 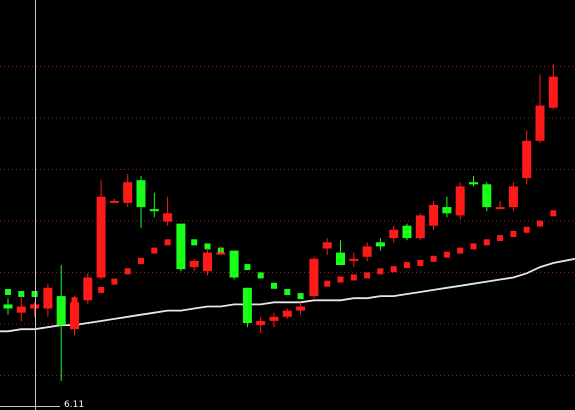 I want to click on cursor-price-label: 6.11, so click(x=74, y=405).